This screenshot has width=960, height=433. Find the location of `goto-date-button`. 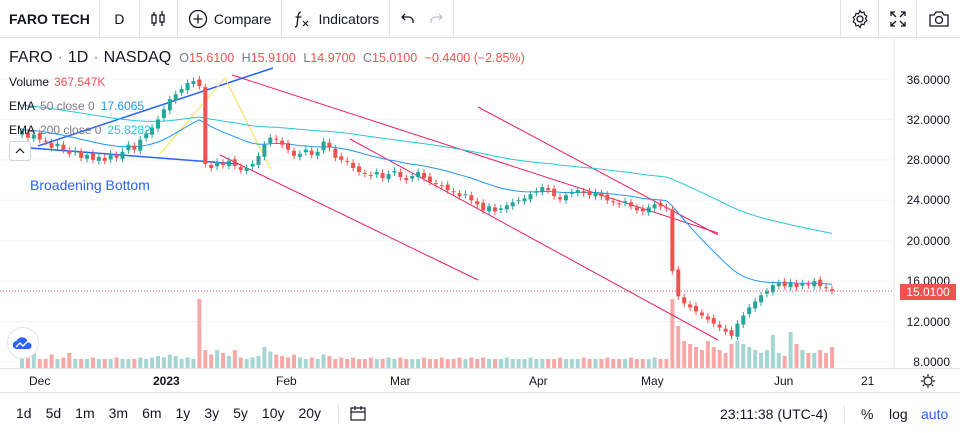

goto-date-button is located at coordinates (358, 413).